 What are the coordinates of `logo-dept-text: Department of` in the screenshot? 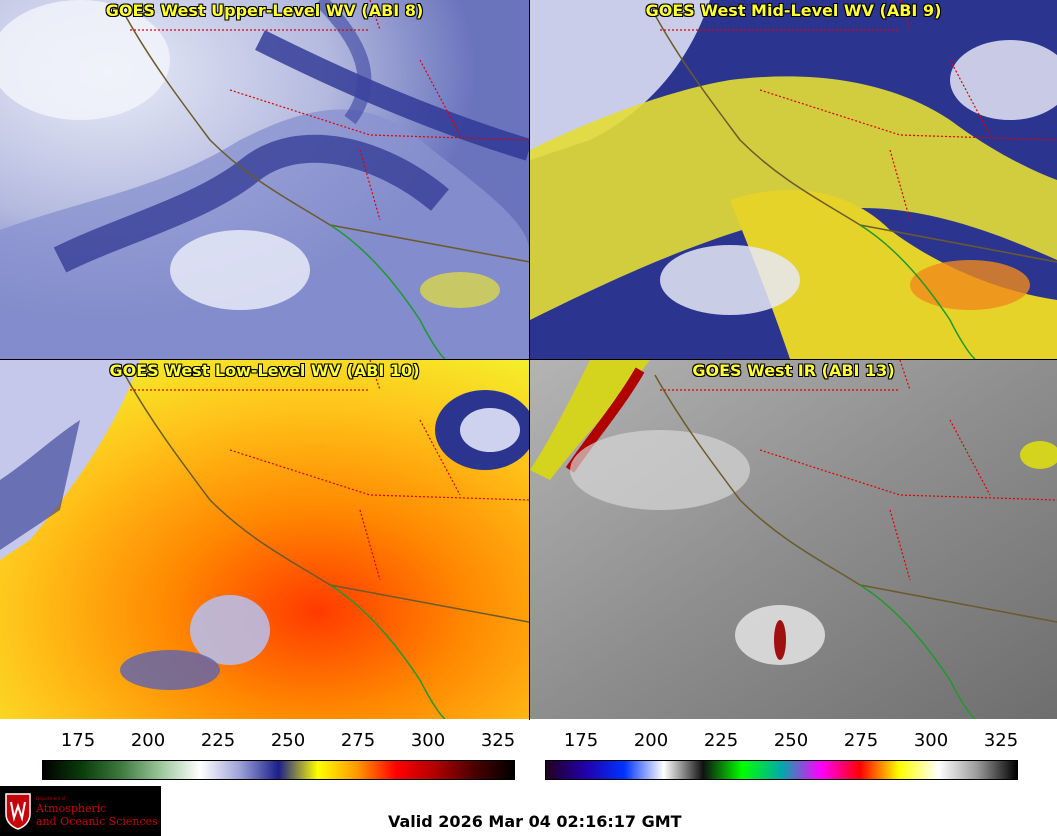 It's located at (51, 798).